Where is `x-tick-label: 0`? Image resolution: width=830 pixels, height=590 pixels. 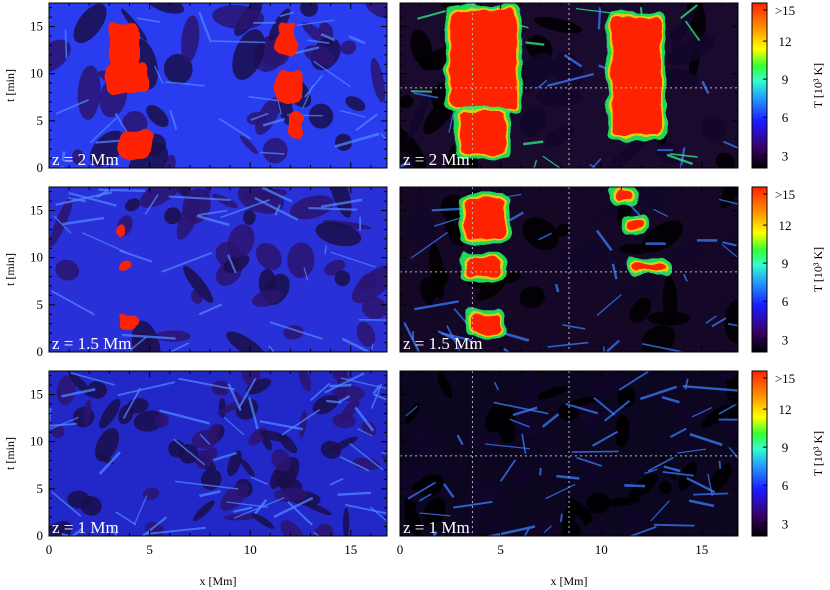
x-tick-label: 0 is located at coordinates (400, 549).